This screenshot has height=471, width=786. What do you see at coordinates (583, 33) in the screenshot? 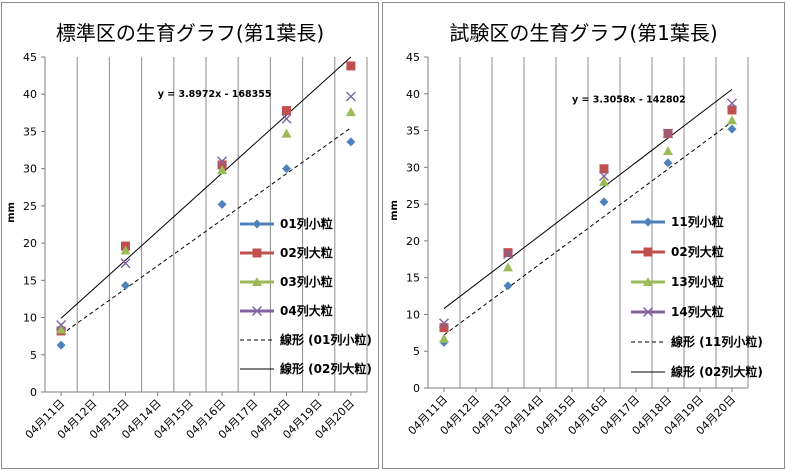
I see `chart-title: 試験区の生育グラフ(第1葉長)` at bounding box center [583, 33].